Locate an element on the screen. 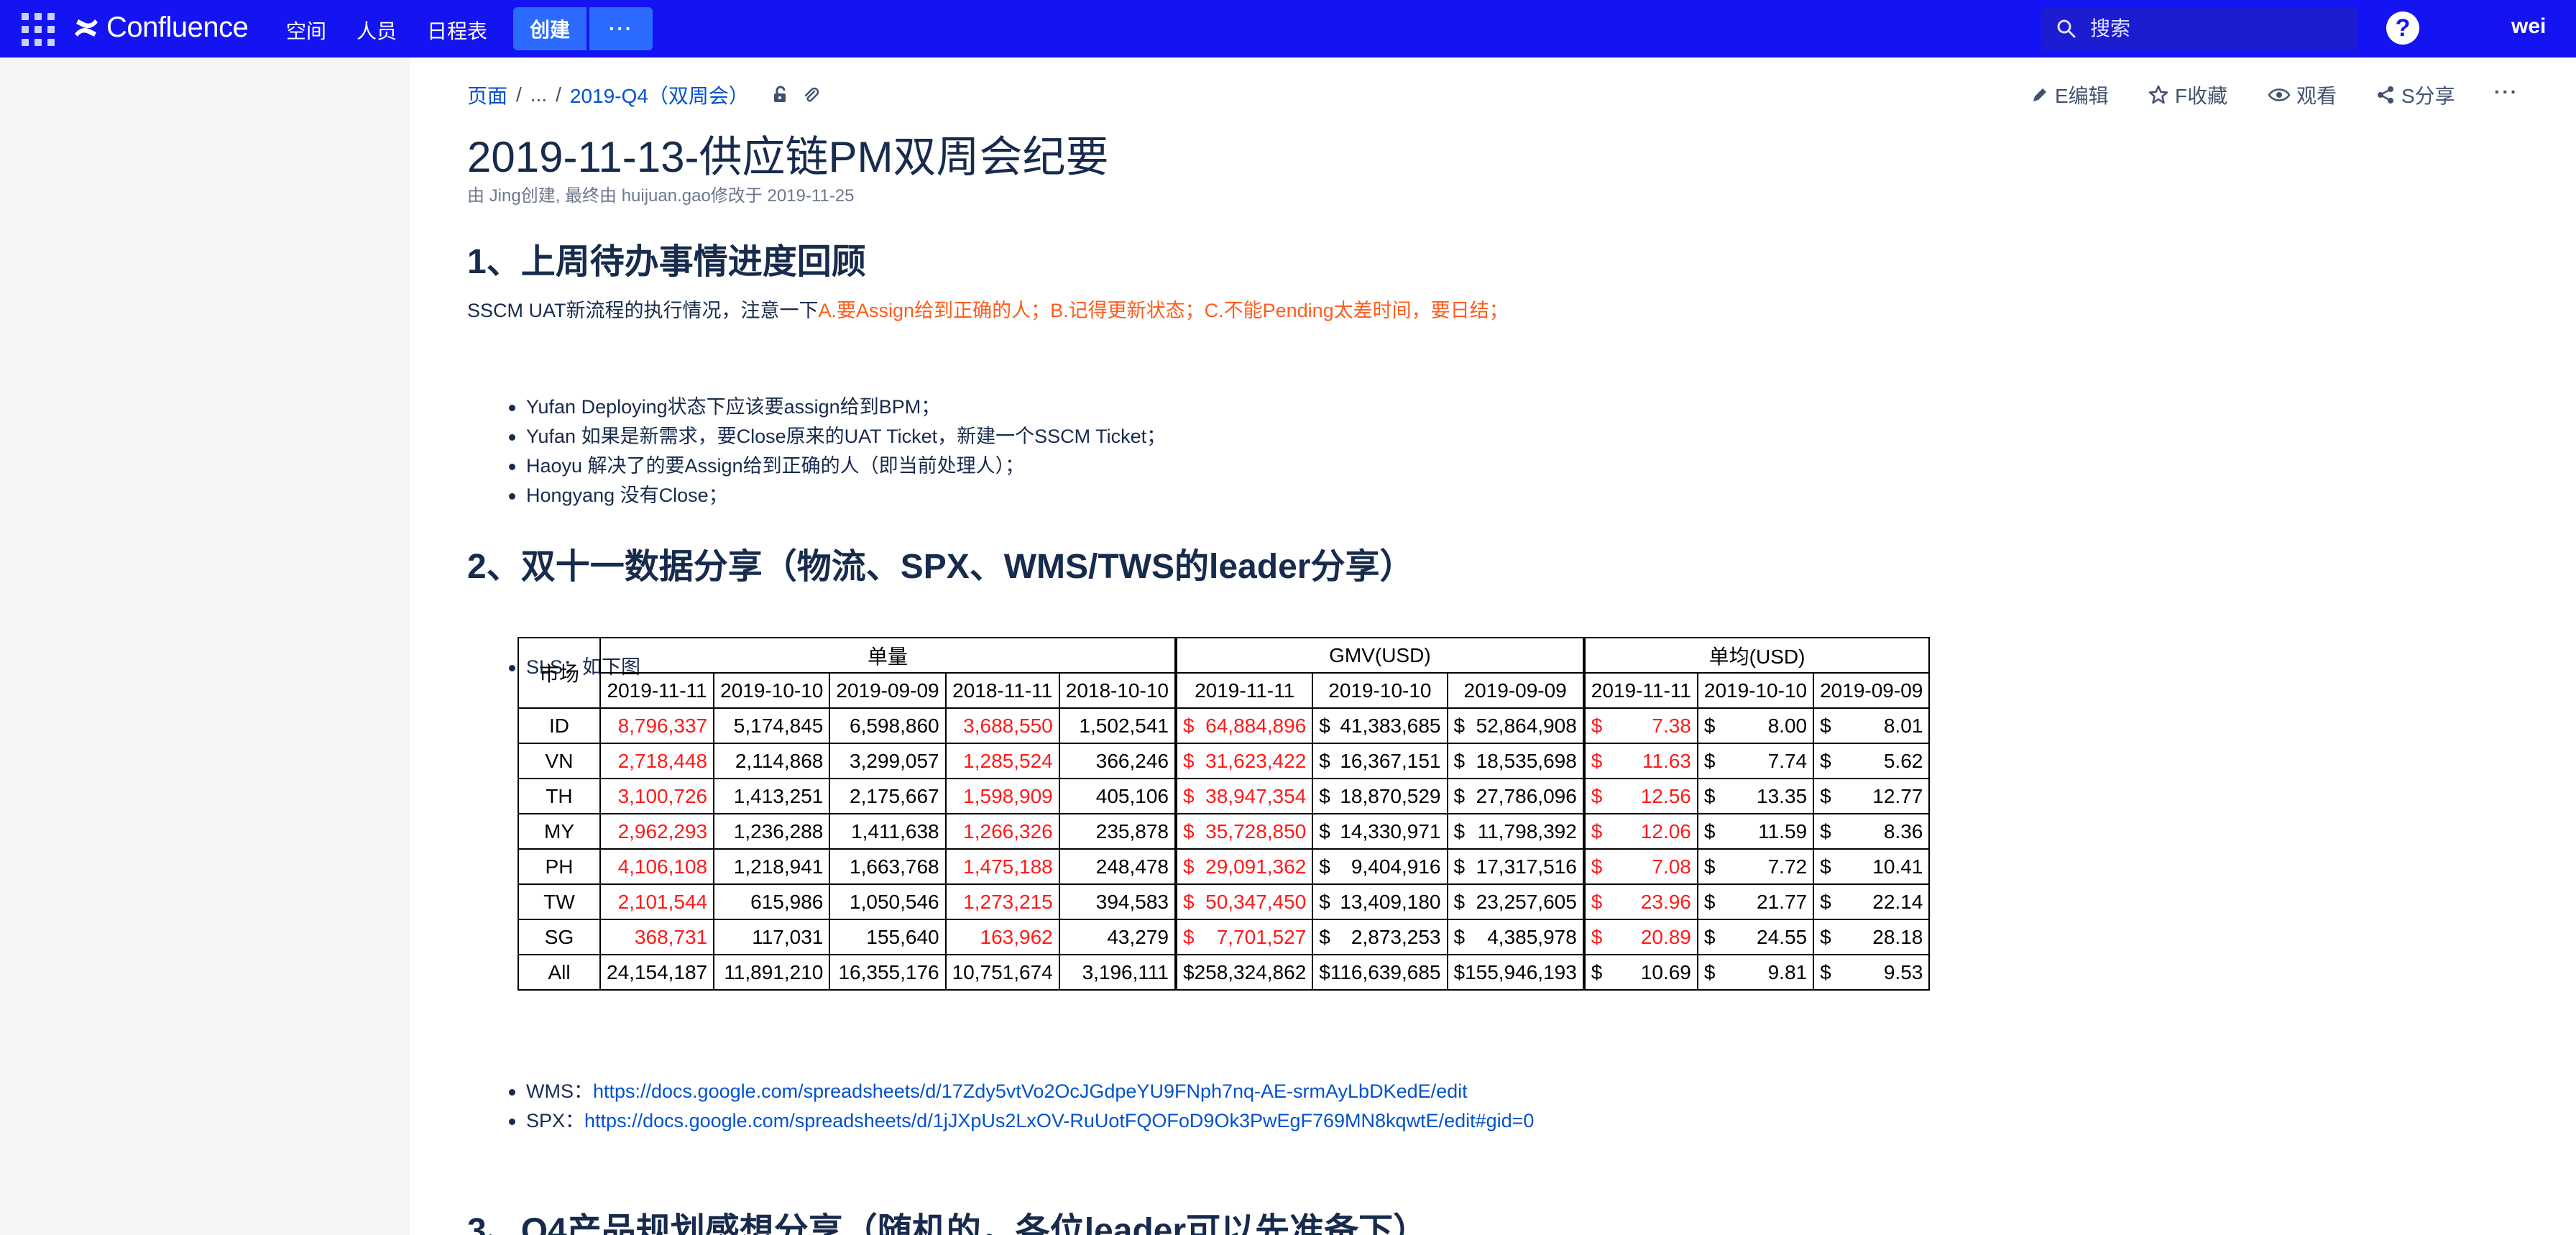 The height and width of the screenshot is (1235, 2576). breadcrumb-pages: 页面 is located at coordinates (487, 96).